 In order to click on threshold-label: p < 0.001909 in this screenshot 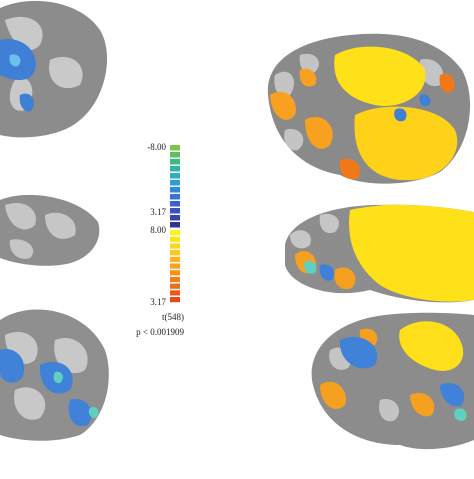, I will do `click(160, 332)`.